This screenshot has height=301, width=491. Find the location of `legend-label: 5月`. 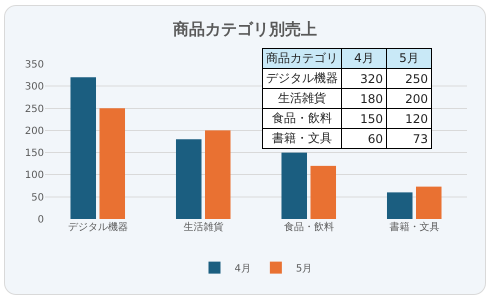

legend-label: 5月 is located at coordinates (304, 269).